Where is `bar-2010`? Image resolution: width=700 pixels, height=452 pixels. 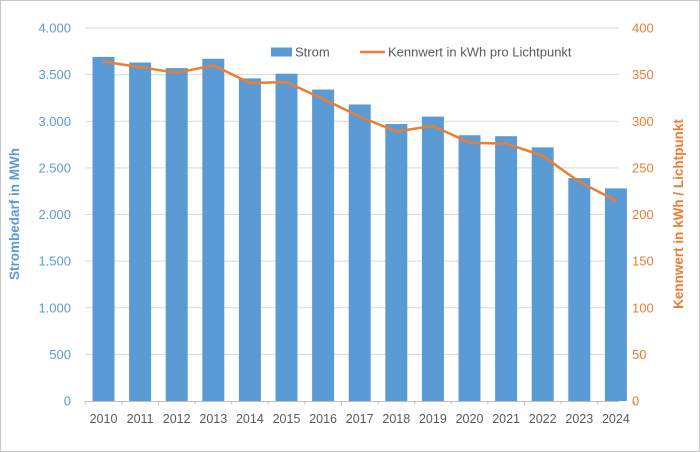 bar-2010 is located at coordinates (103, 228).